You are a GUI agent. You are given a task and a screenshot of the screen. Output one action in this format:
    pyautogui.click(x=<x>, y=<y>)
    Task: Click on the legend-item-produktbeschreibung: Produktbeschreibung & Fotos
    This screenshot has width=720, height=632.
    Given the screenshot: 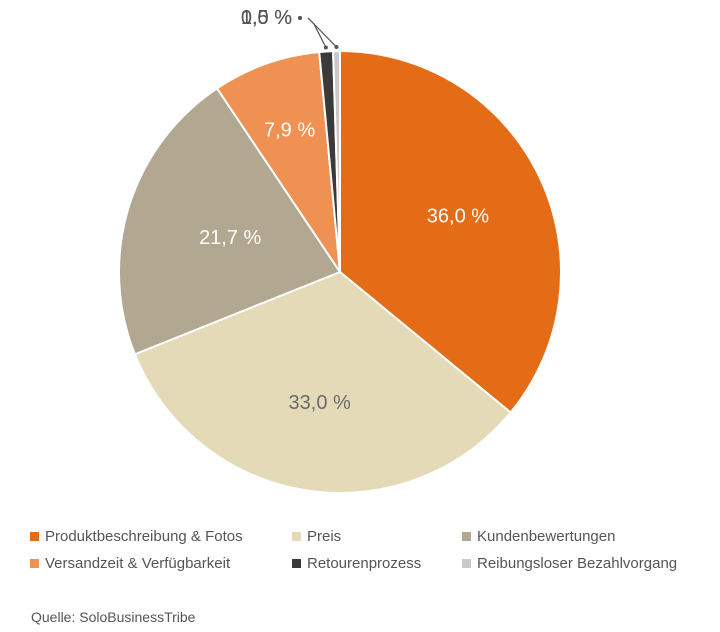 What is the action you would take?
    pyautogui.click(x=161, y=536)
    